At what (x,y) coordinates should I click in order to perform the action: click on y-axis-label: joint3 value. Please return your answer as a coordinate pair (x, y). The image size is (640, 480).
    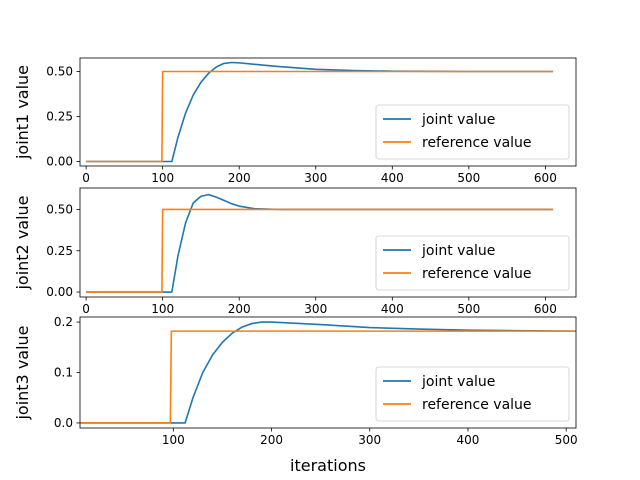
    Looking at the image, I should click on (22, 372).